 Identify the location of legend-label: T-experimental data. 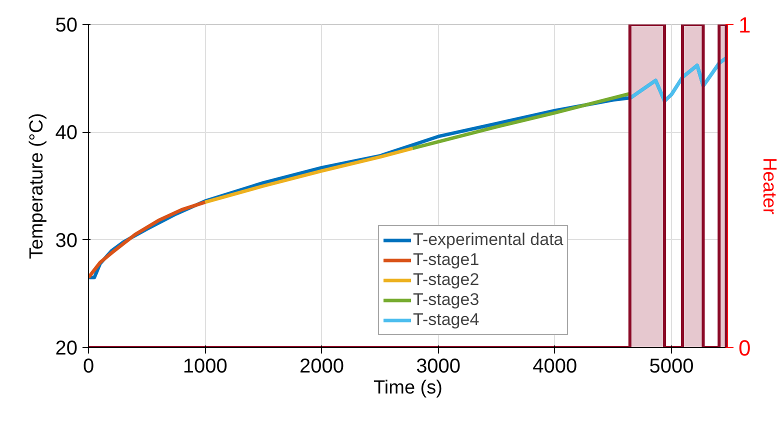
(488, 240).